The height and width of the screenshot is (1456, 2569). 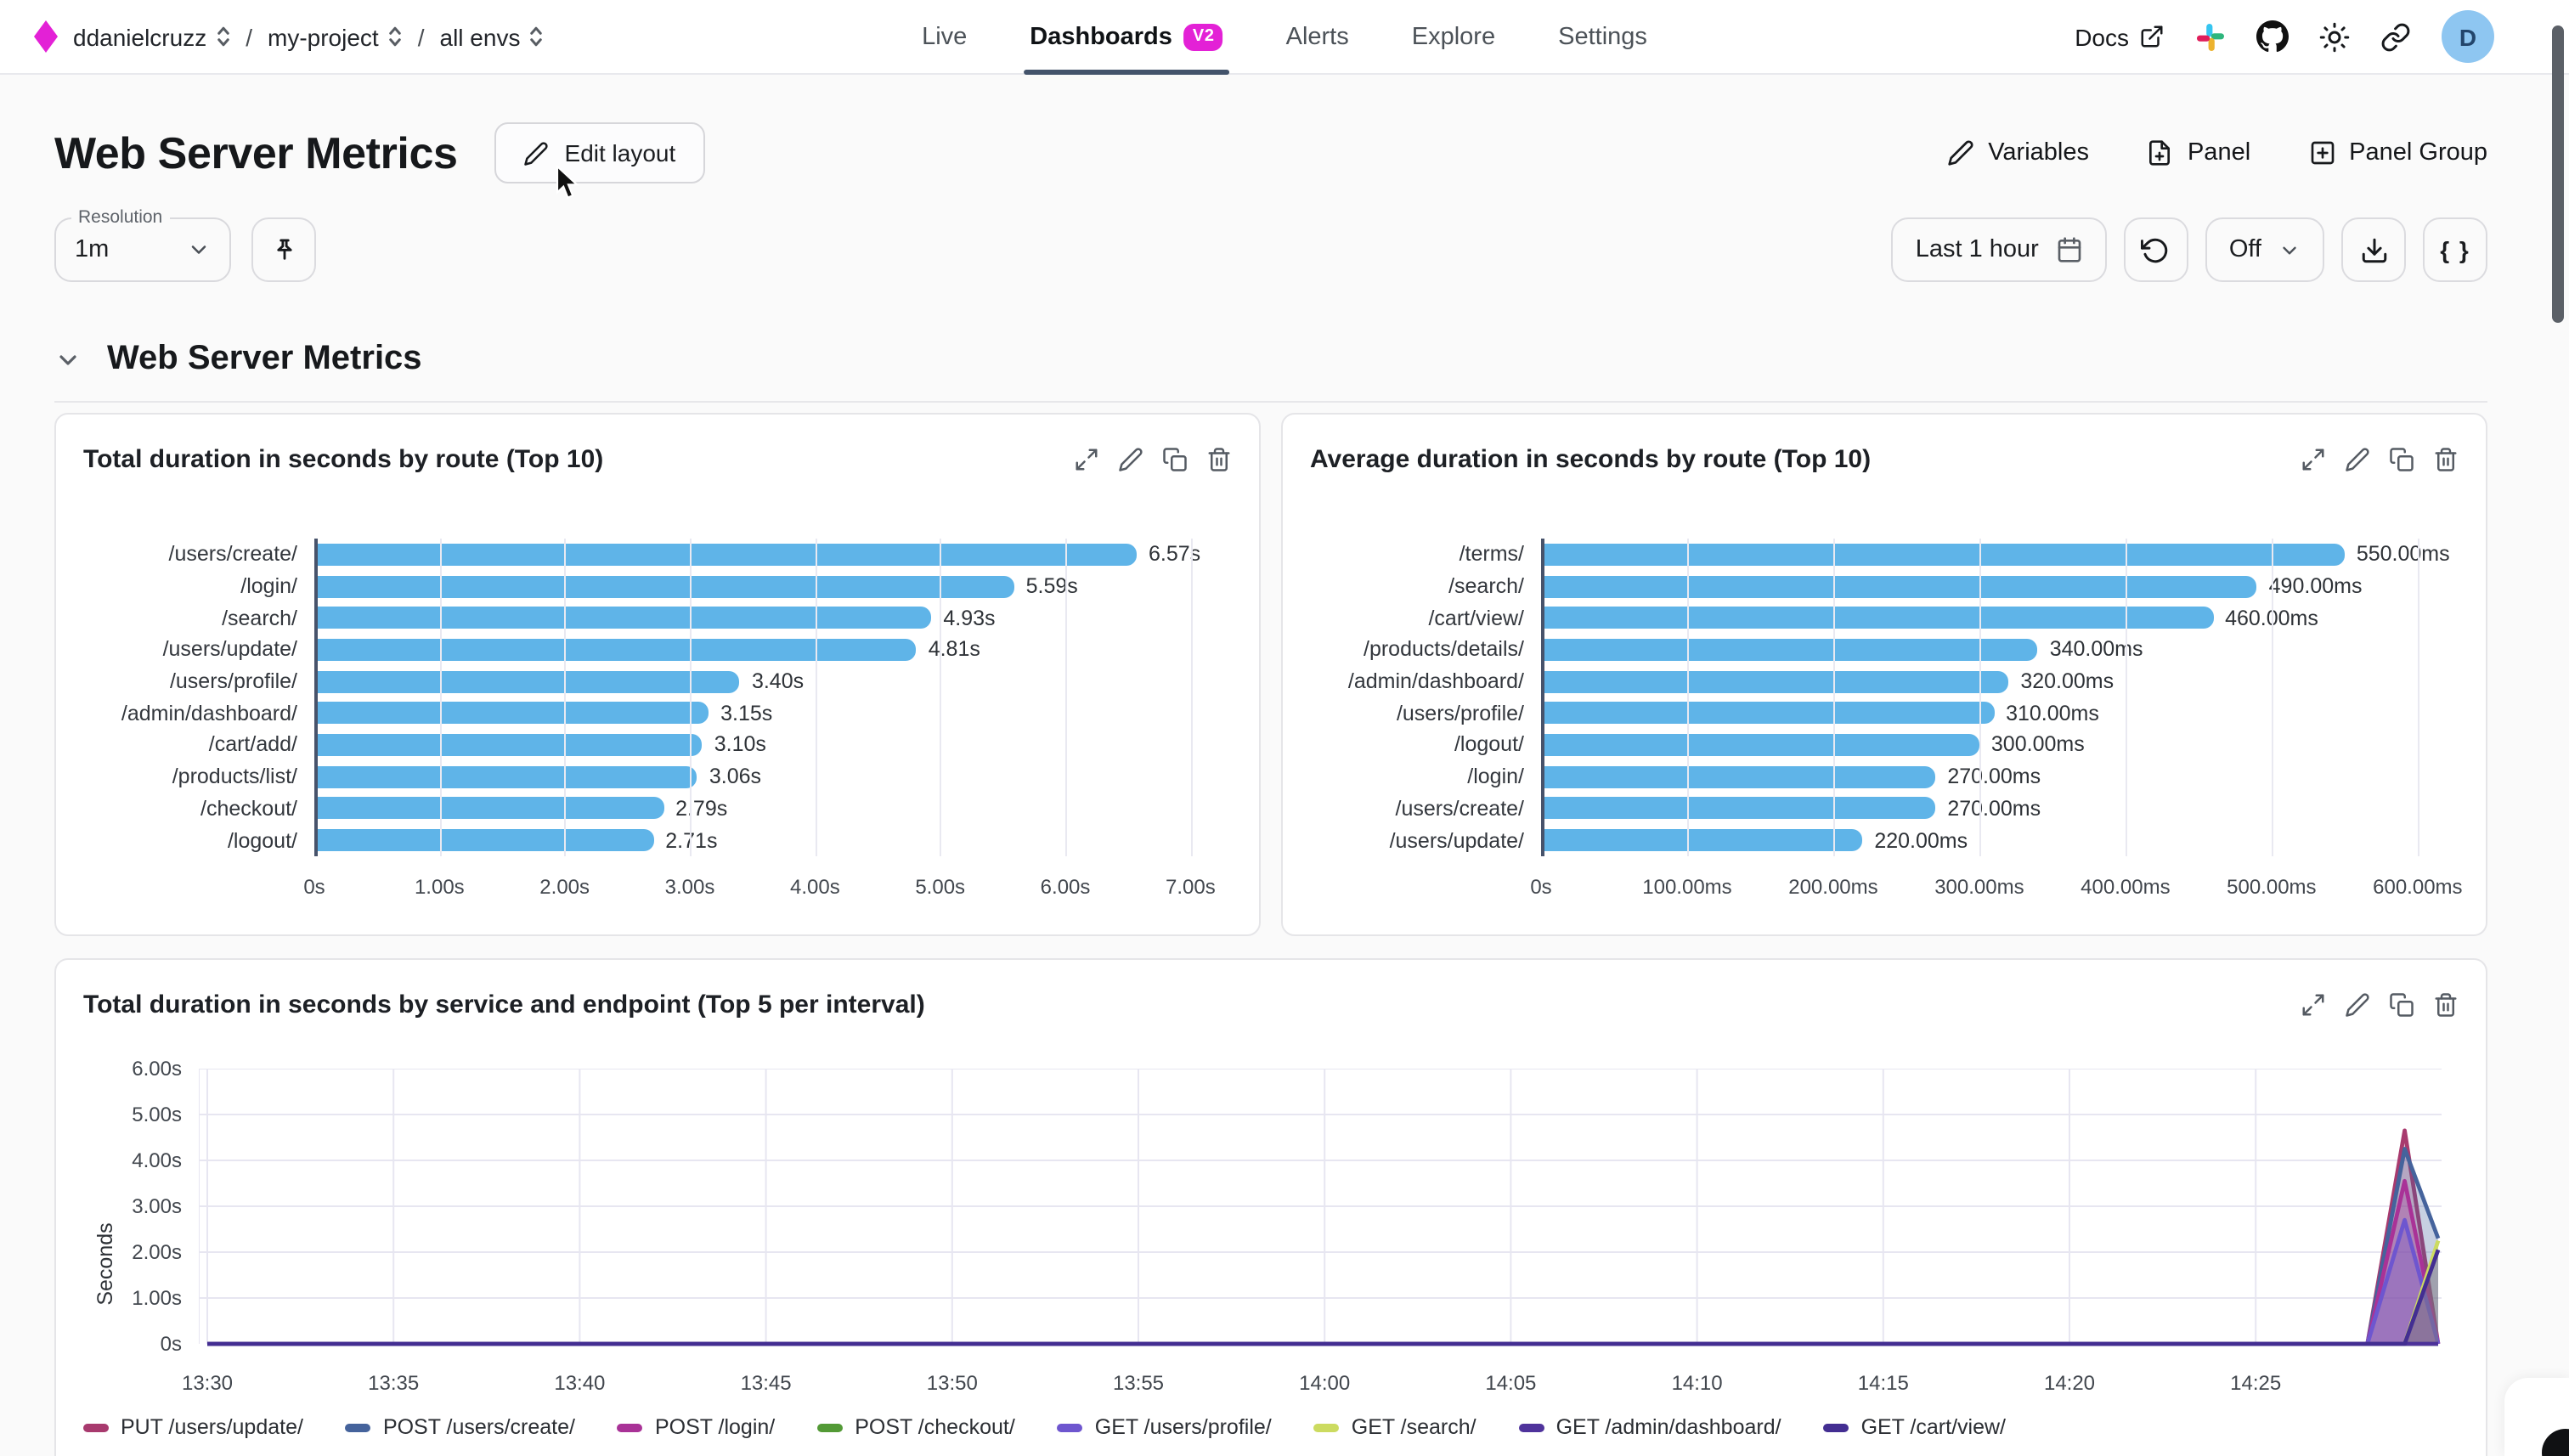 I want to click on x-axis-tick: 600.00ms, so click(x=2418, y=887).